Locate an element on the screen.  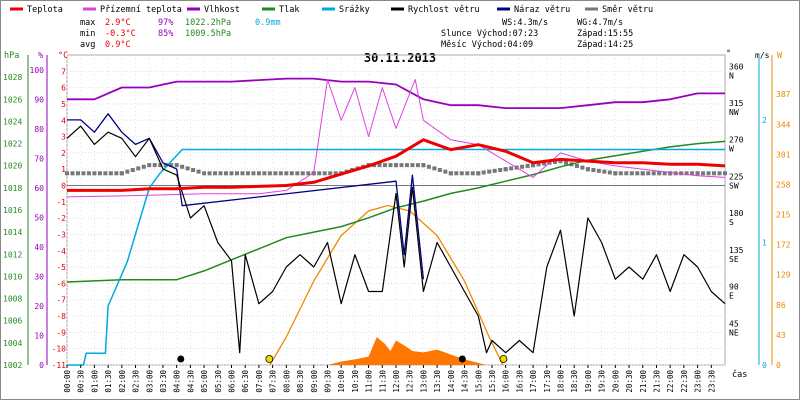
x-tick-label: 16:30 is located at coordinates (519, 381).